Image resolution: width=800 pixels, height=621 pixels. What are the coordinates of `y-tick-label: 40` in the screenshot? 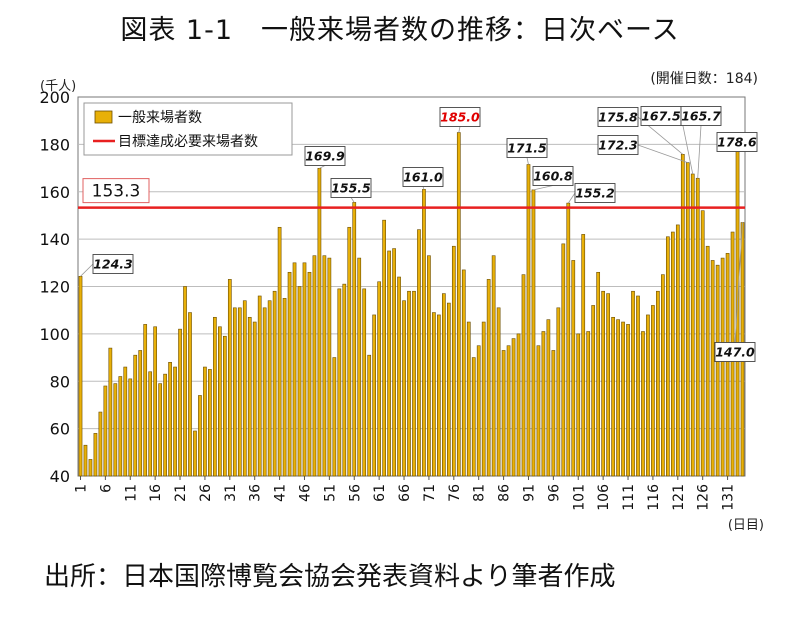 It's located at (60, 476).